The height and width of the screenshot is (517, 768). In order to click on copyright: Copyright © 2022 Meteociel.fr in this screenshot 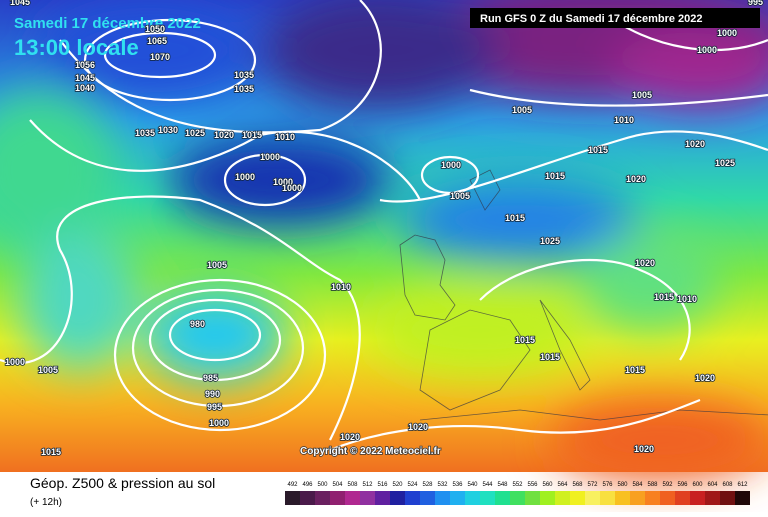, I will do `click(370, 451)`.